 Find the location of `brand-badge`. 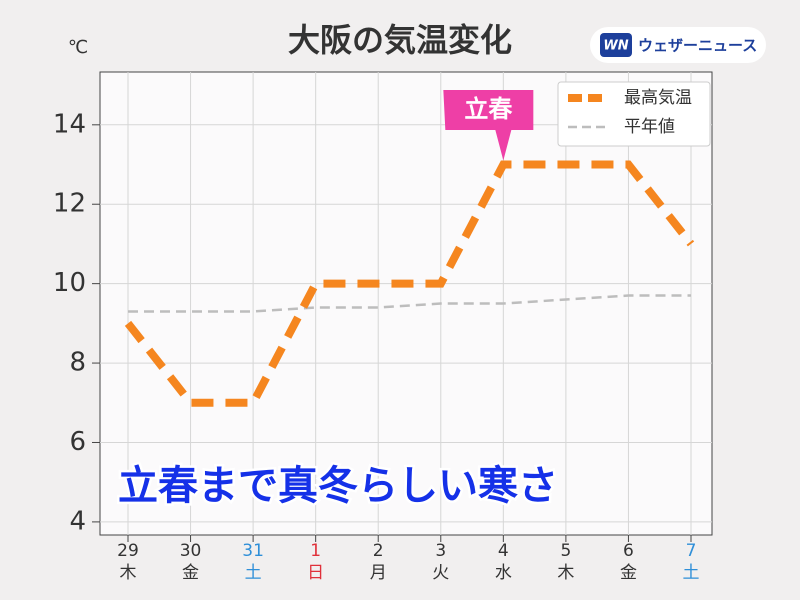

brand-badge is located at coordinates (678, 45).